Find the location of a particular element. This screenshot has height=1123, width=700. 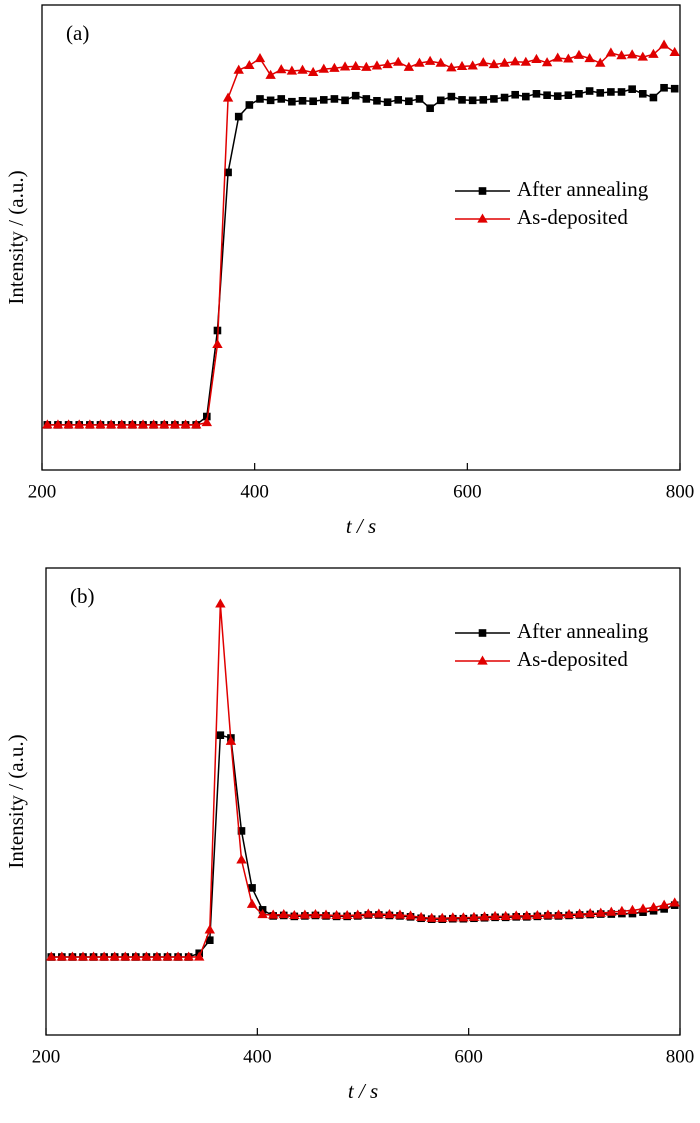

x-tick-label: 400 is located at coordinates (254, 491).